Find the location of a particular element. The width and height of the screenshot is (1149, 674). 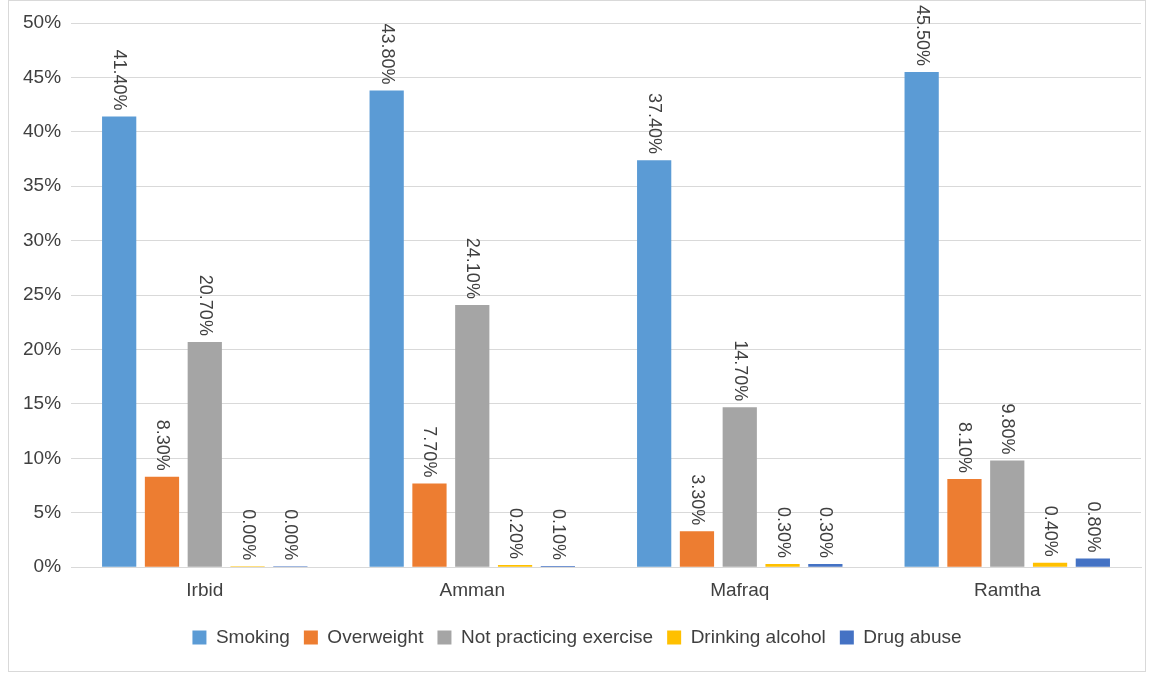

y-tick-label: 35% is located at coordinates (42, 185).